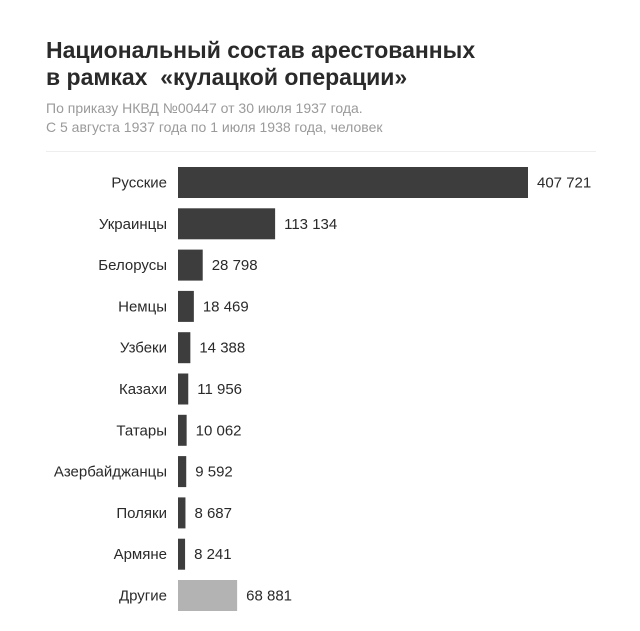  What do you see at coordinates (140, 554) in the screenshot?
I see `category-label: Армяне` at bounding box center [140, 554].